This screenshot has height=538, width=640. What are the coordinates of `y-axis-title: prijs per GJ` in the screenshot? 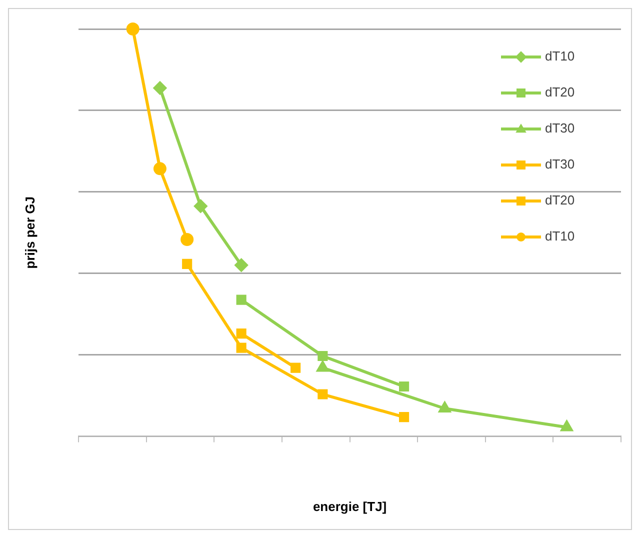 It's located at (30, 232).